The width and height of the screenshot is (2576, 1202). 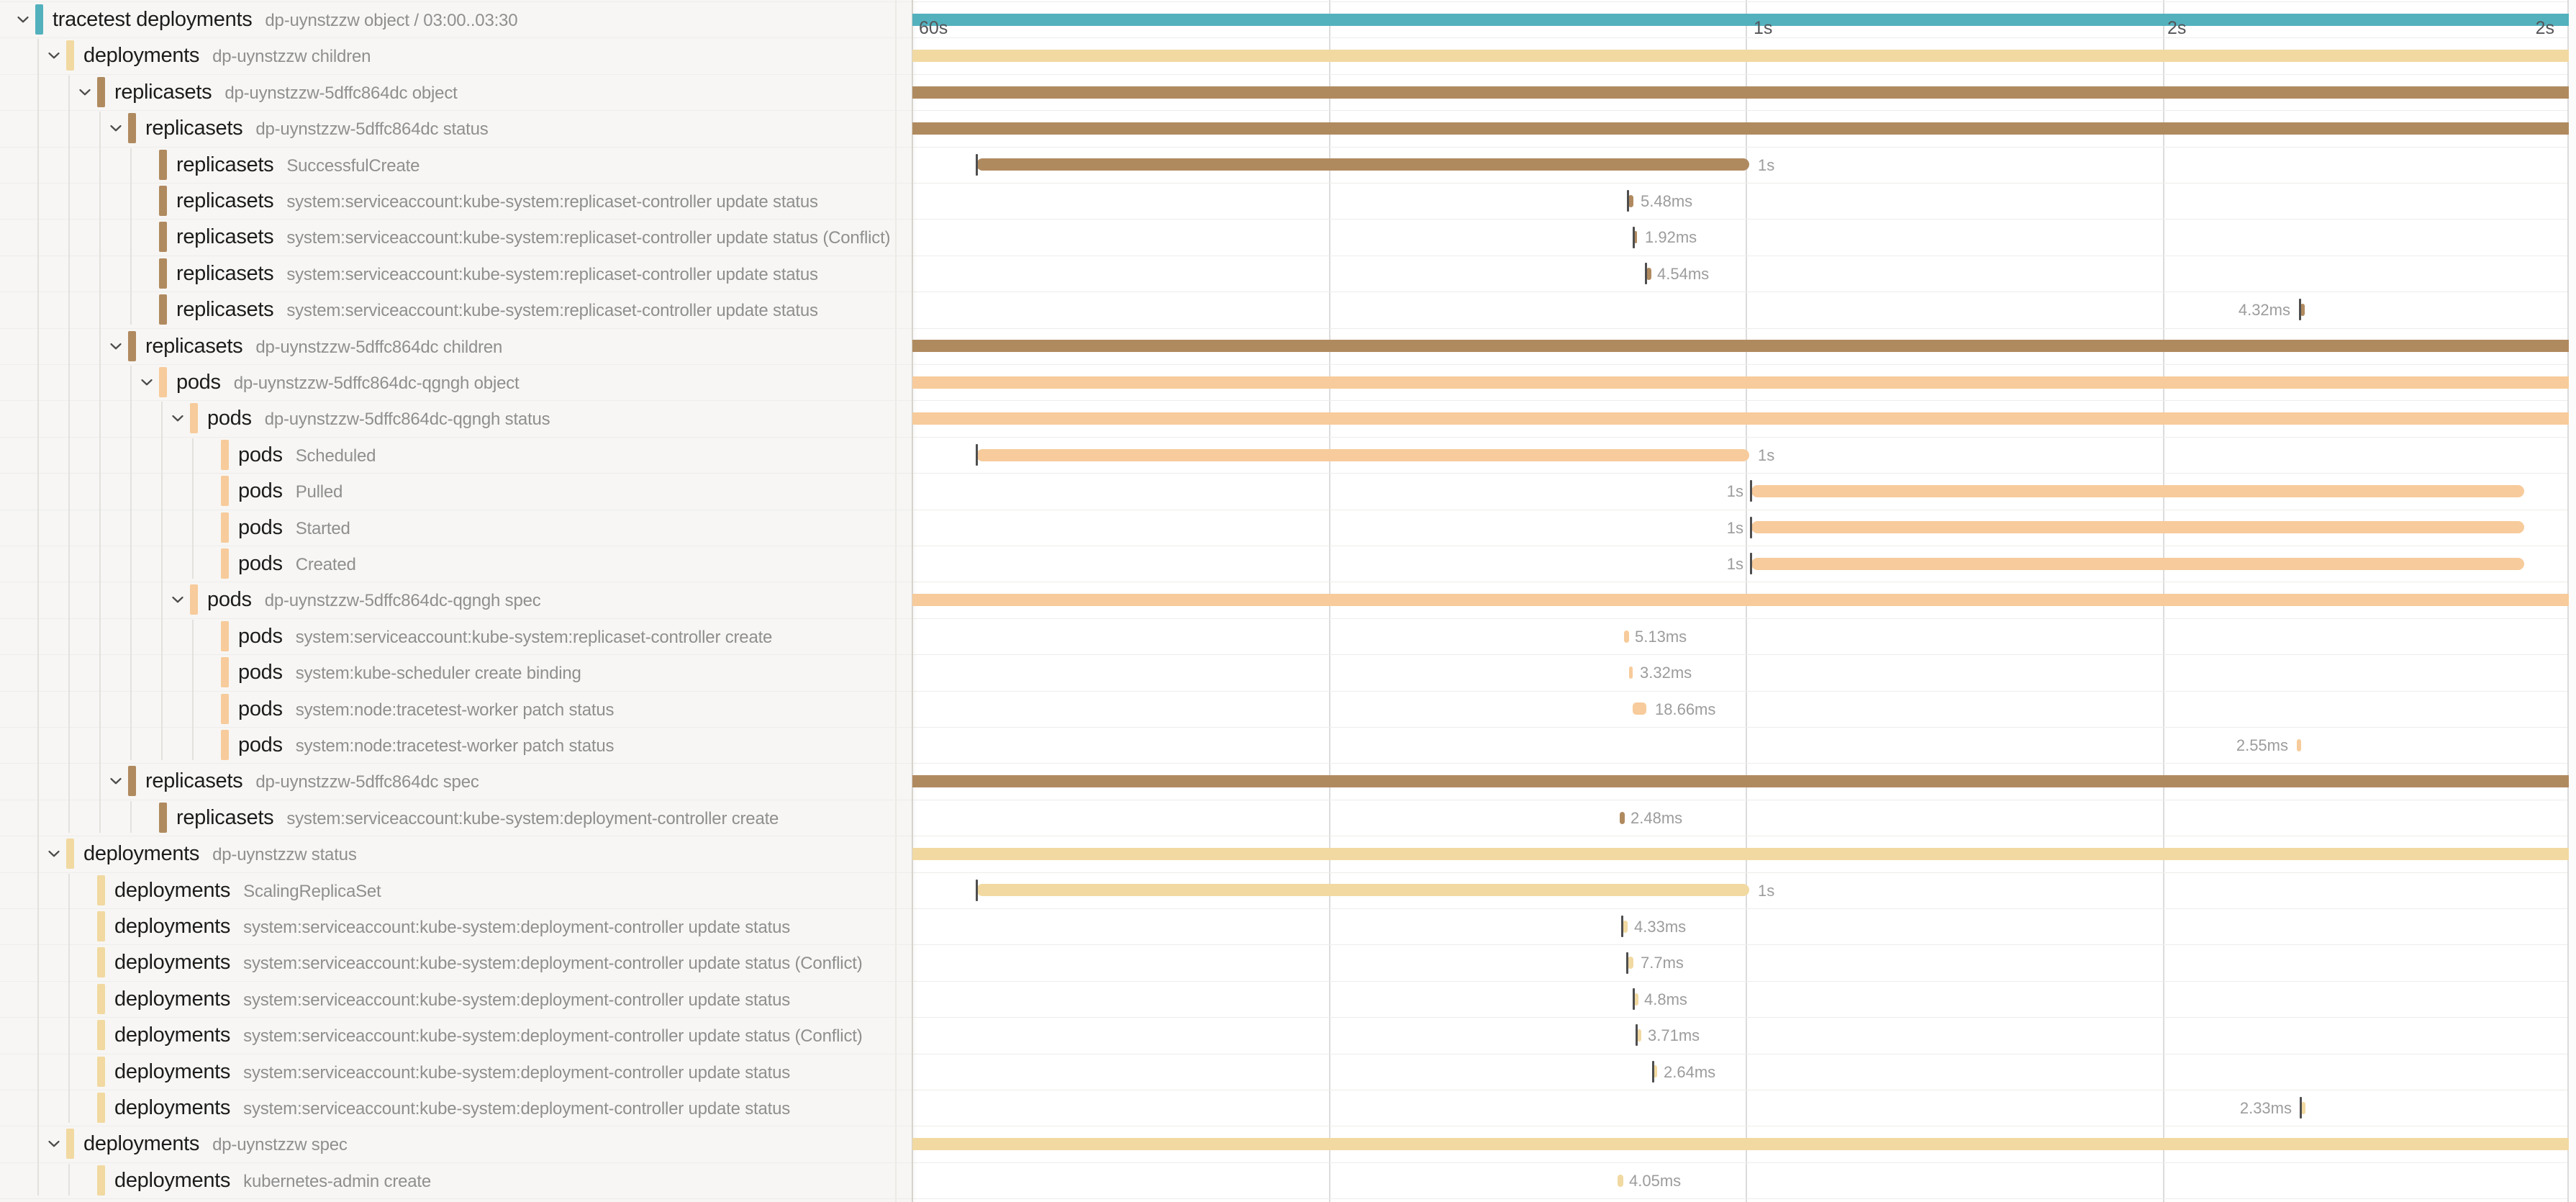 I want to click on span-row-label: deployments kubernetes-admin create, so click(x=272, y=1180).